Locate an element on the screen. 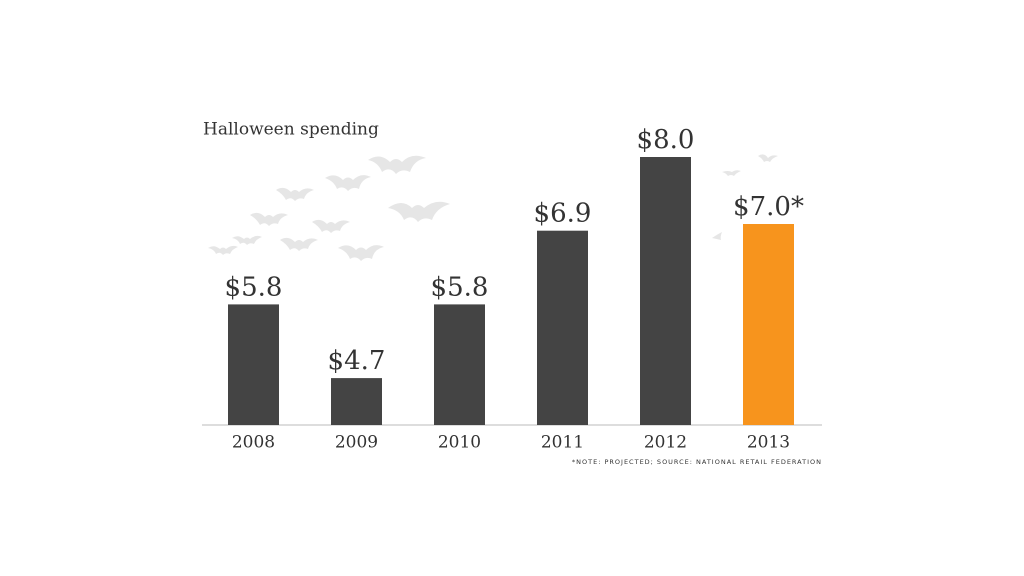 Image resolution: width=1024 pixels, height=576 pixels. value-label: $8.0 is located at coordinates (666, 140).